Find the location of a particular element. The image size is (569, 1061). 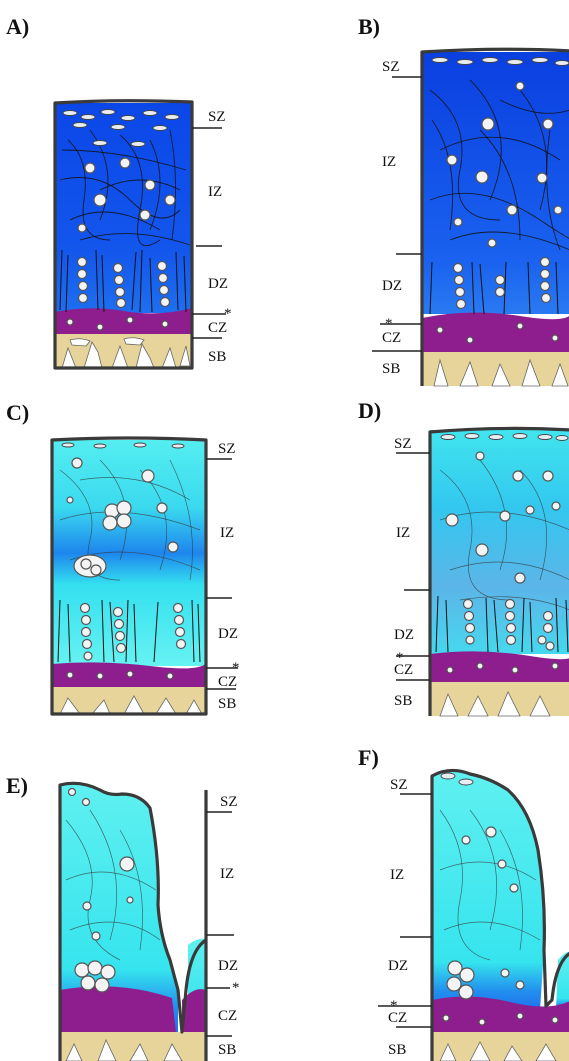

matrix-zone is located at coordinates (488, 890).